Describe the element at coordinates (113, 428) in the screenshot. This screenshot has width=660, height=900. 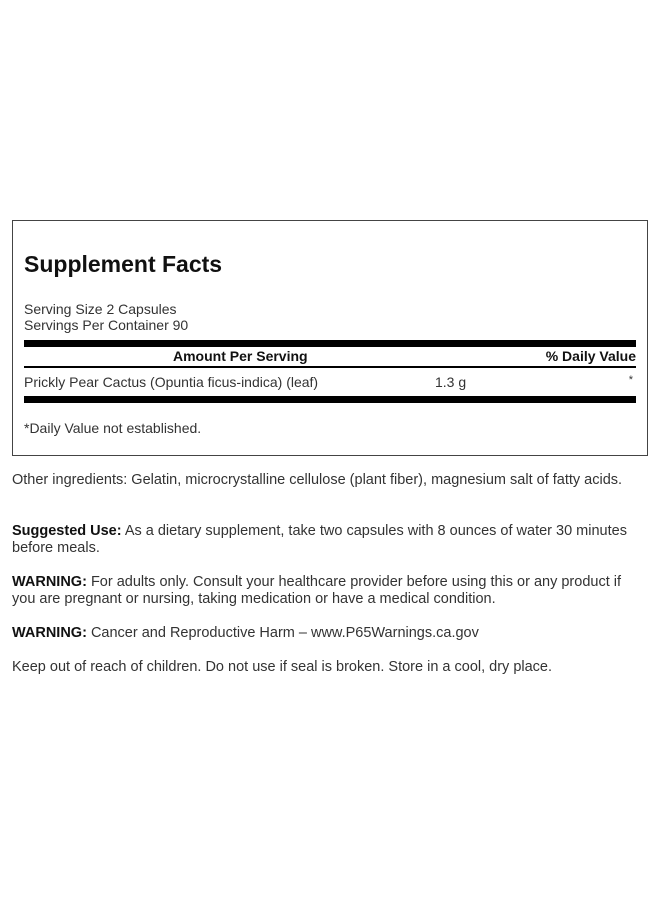
I see `footnote: *Daily Value not established.` at that location.